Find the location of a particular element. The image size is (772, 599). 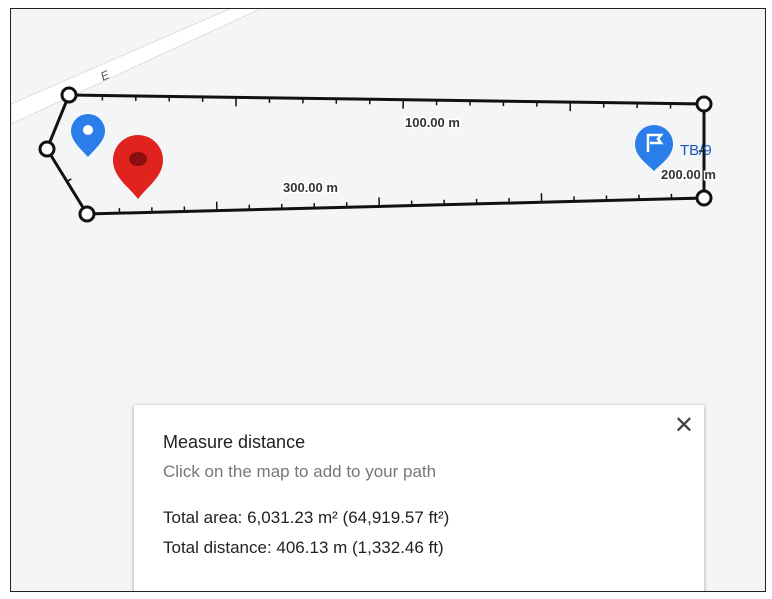

red-marker is located at coordinates (138, 167).